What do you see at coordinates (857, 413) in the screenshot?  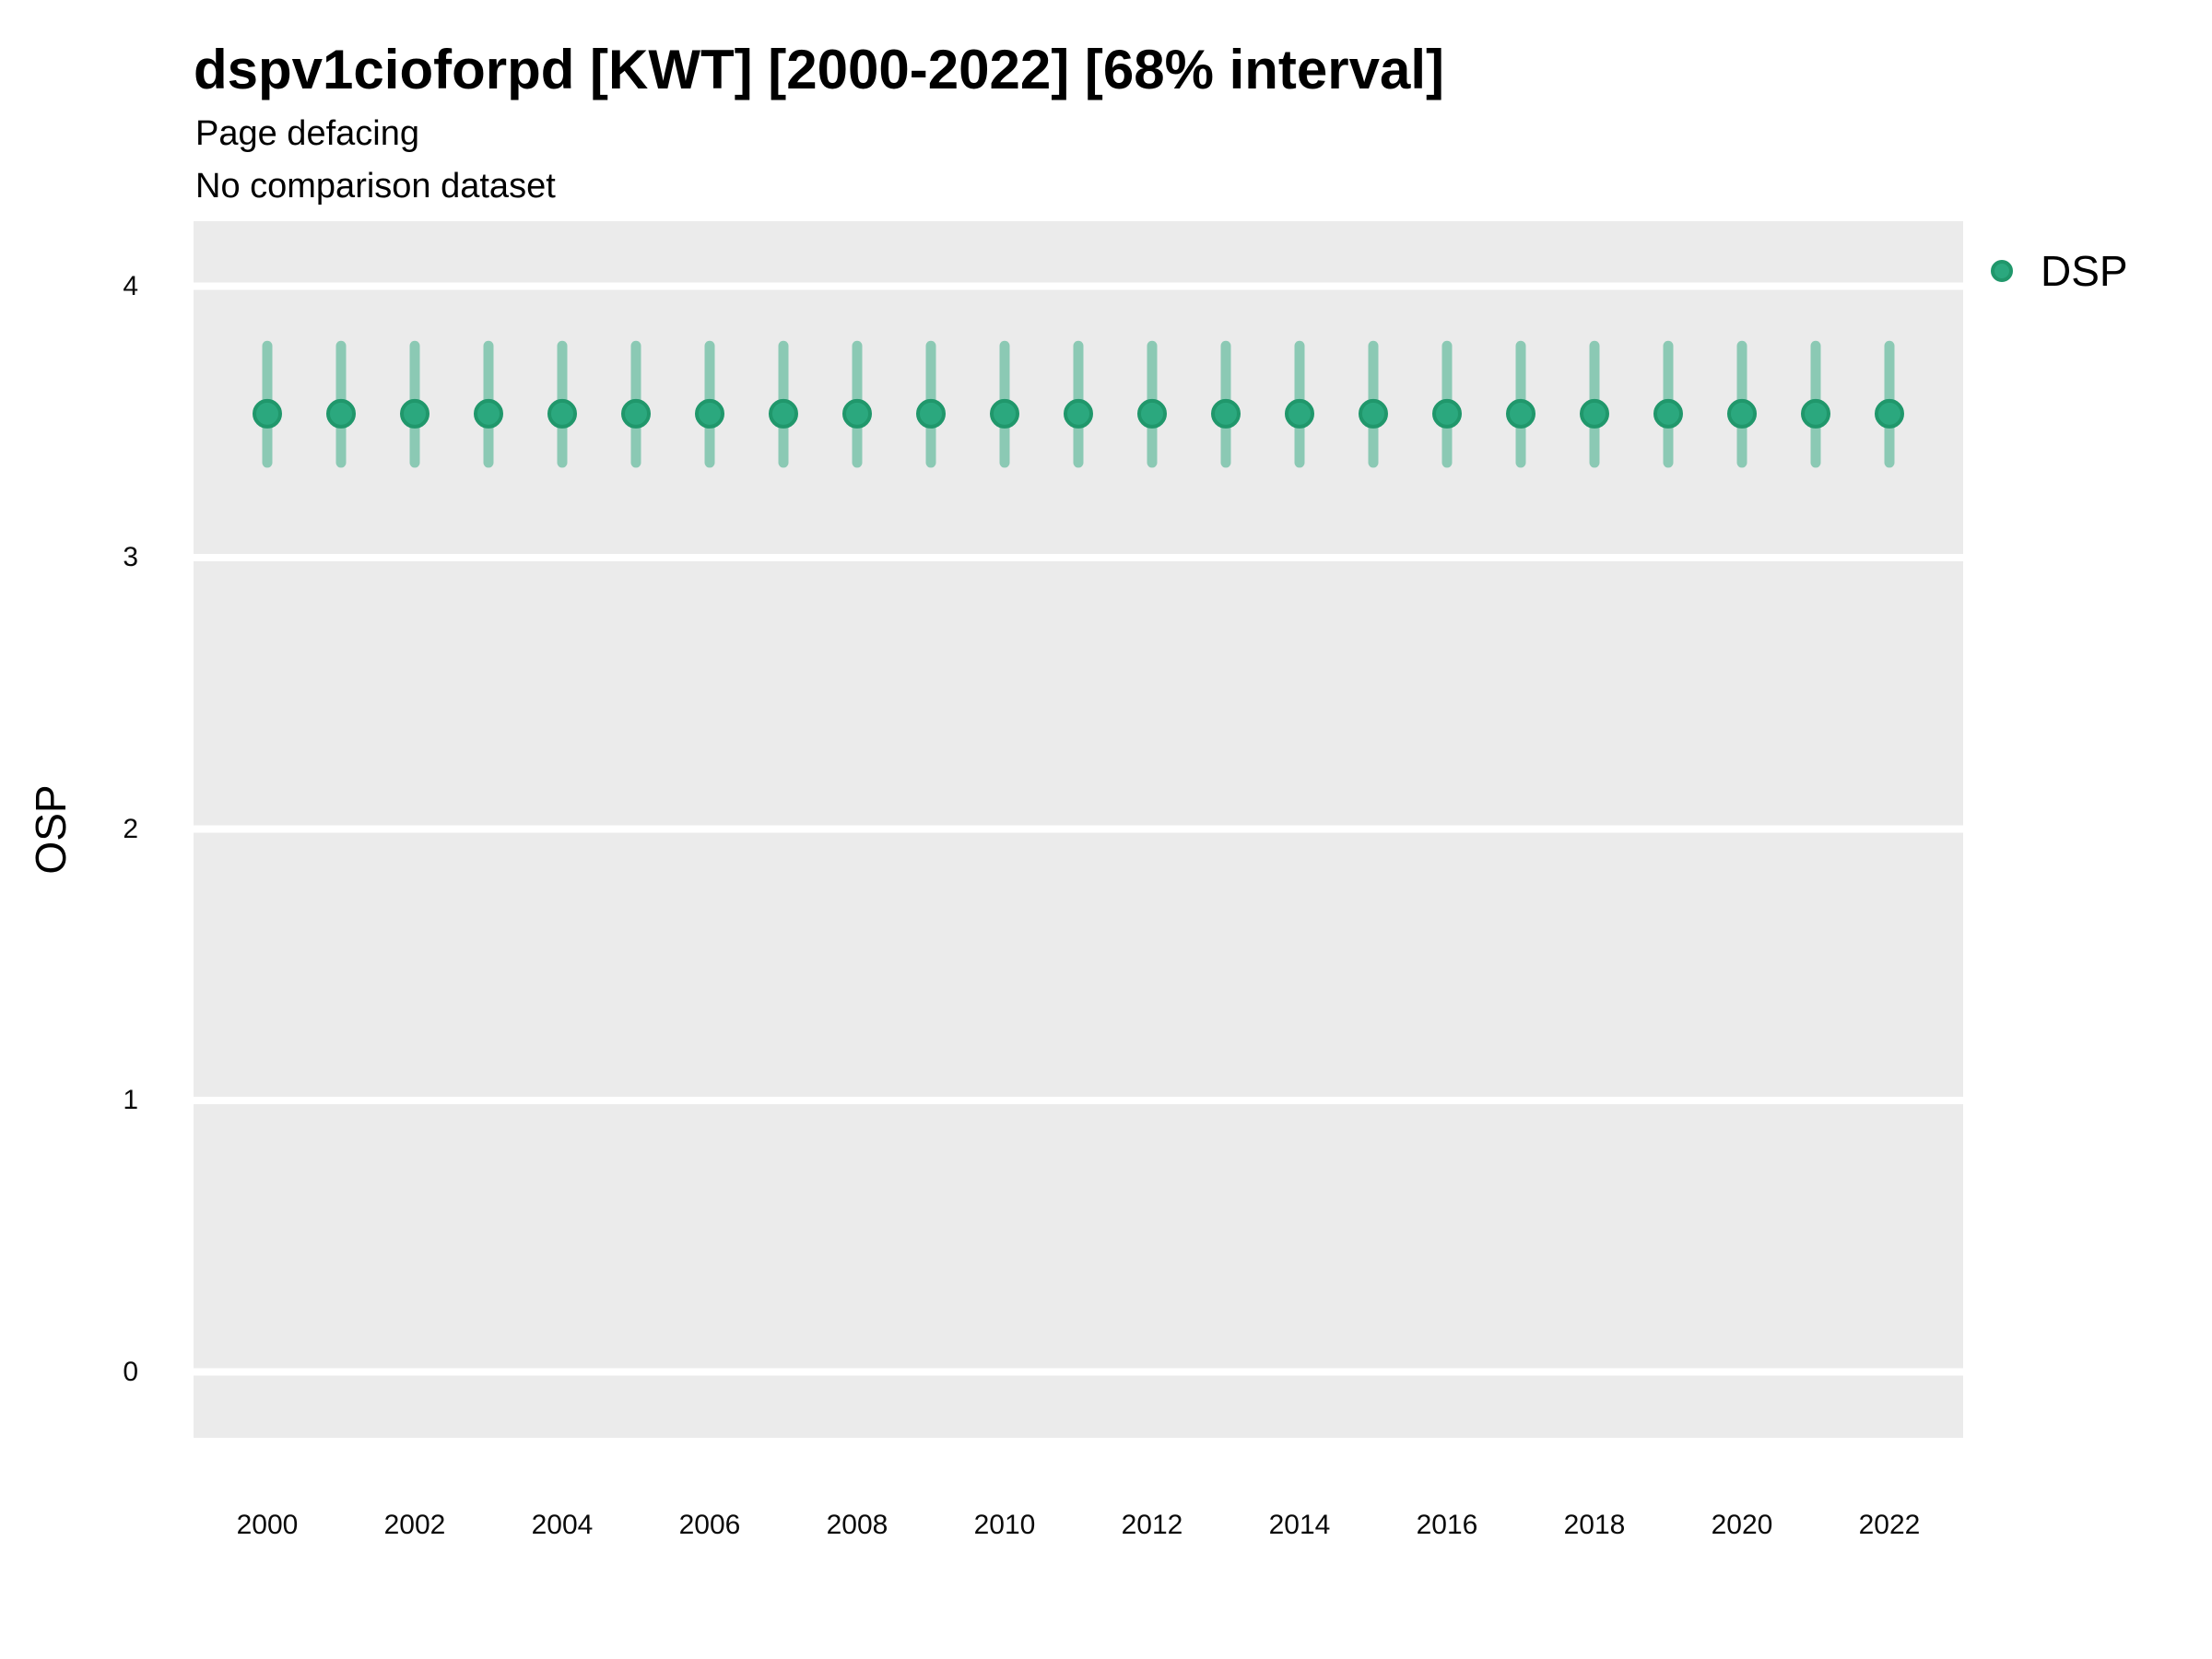 I see `data-point-2008` at bounding box center [857, 413].